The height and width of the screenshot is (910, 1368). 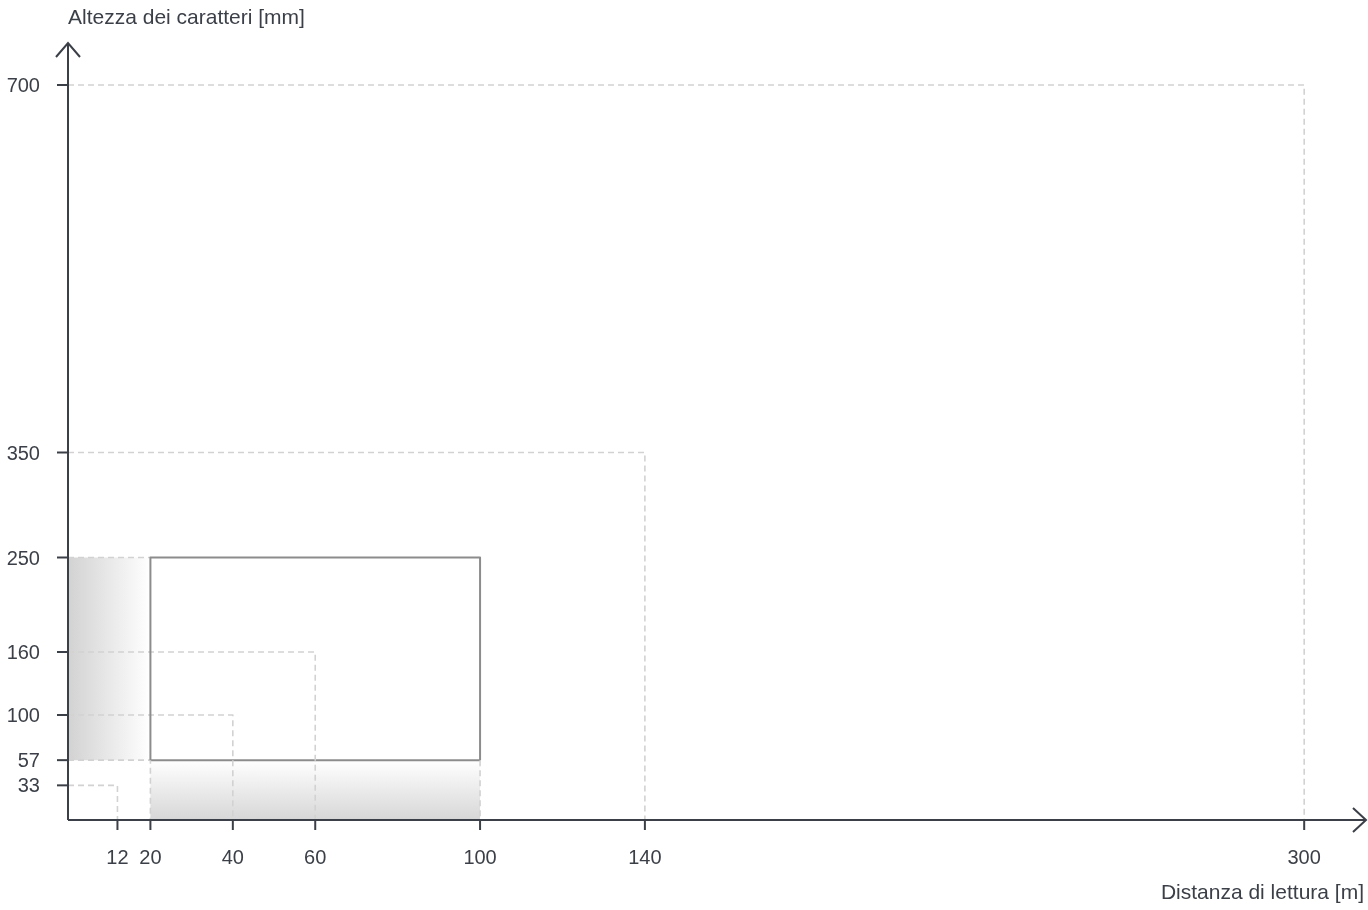 I want to click on x-tick-label: 12, so click(x=117, y=857).